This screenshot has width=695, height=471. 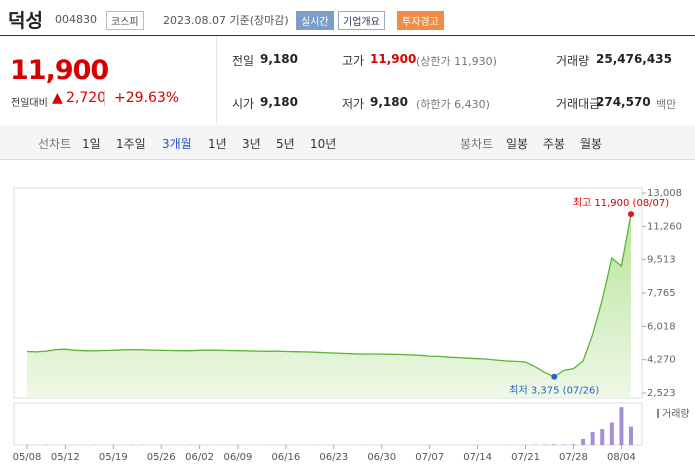 What do you see at coordinates (393, 59) in the screenshot?
I see `stat-value: 11,900` at bounding box center [393, 59].